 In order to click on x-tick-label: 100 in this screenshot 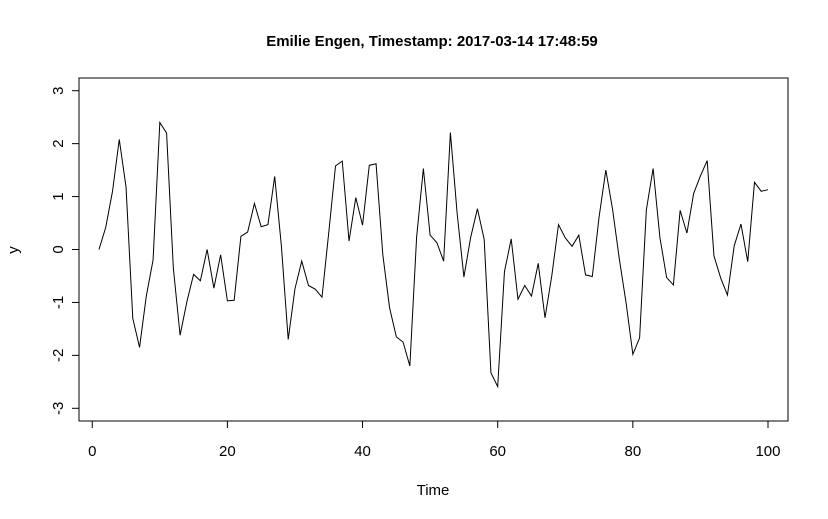, I will do `click(767, 451)`.